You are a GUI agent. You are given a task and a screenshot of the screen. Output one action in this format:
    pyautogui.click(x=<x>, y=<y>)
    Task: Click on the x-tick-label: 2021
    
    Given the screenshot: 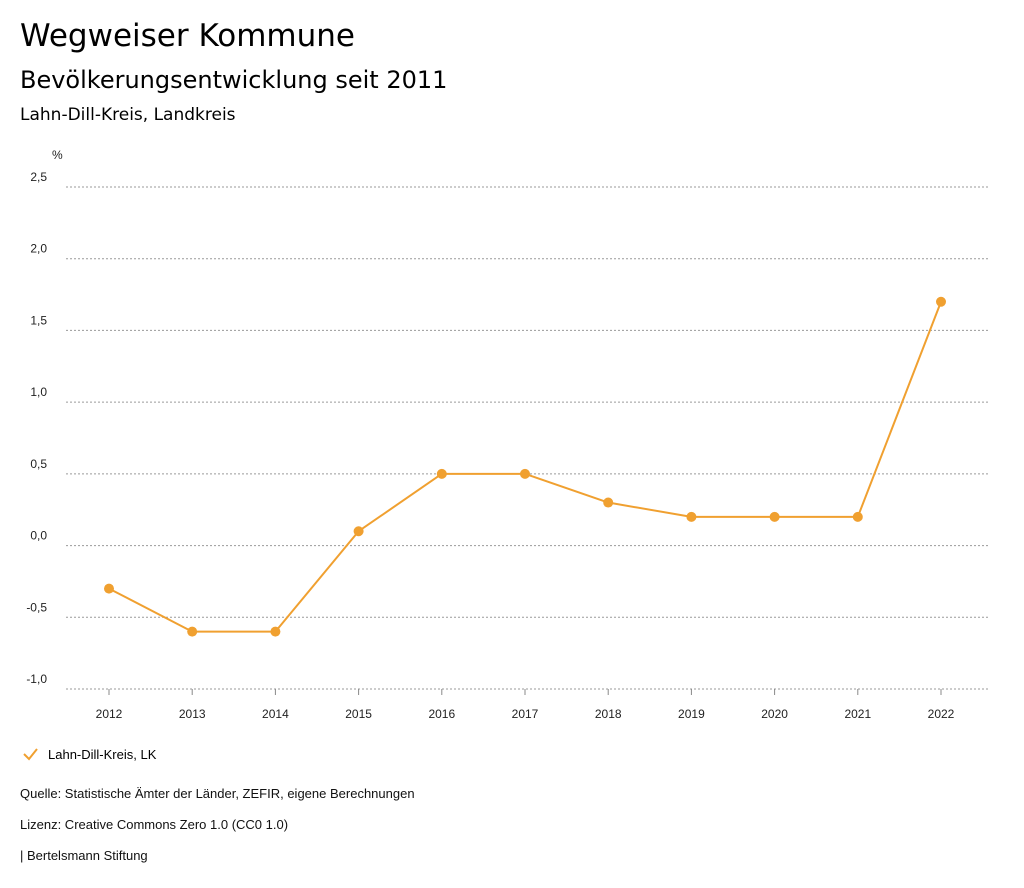 What is the action you would take?
    pyautogui.click(x=857, y=714)
    